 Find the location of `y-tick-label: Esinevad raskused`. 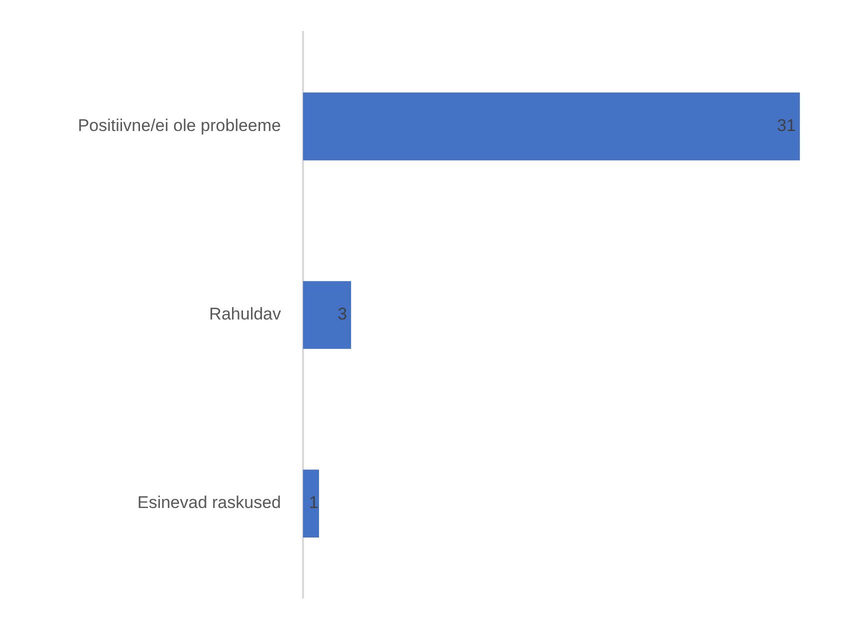

y-tick-label: Esinevad raskused is located at coordinates (209, 502).